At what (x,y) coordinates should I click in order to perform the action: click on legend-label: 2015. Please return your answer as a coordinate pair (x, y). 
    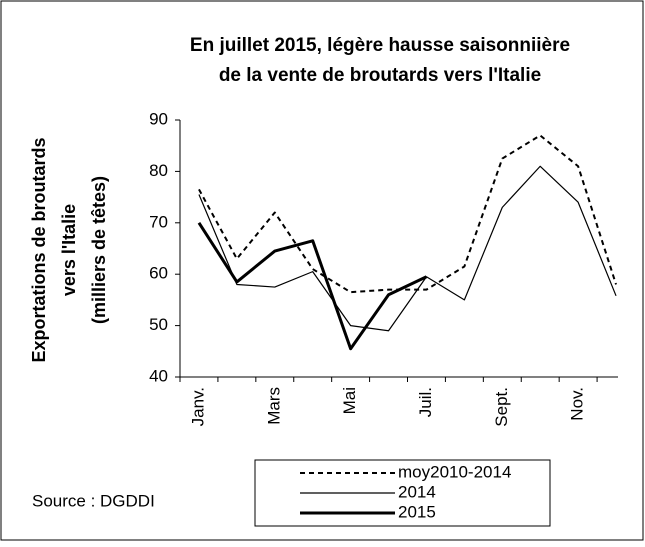
    Looking at the image, I should click on (417, 511).